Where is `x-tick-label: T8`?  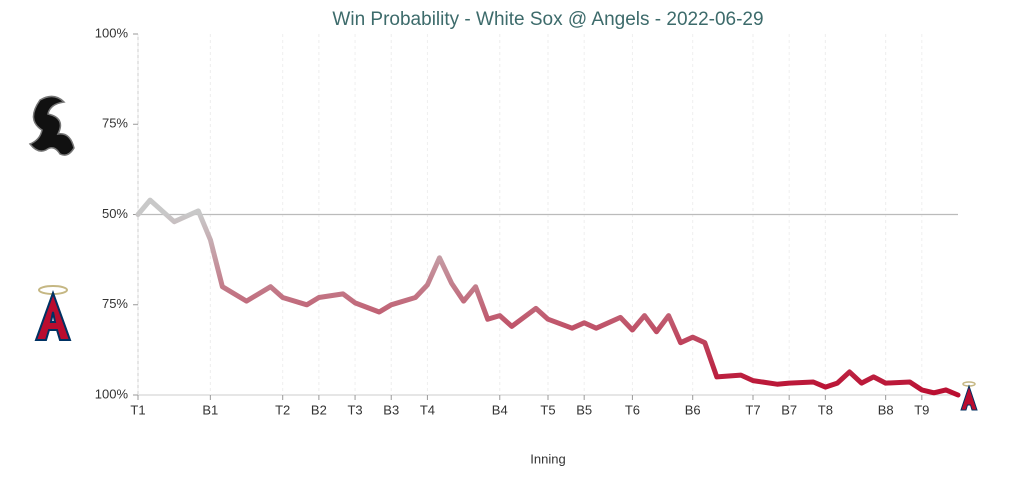 x-tick-label: T8 is located at coordinates (825, 409).